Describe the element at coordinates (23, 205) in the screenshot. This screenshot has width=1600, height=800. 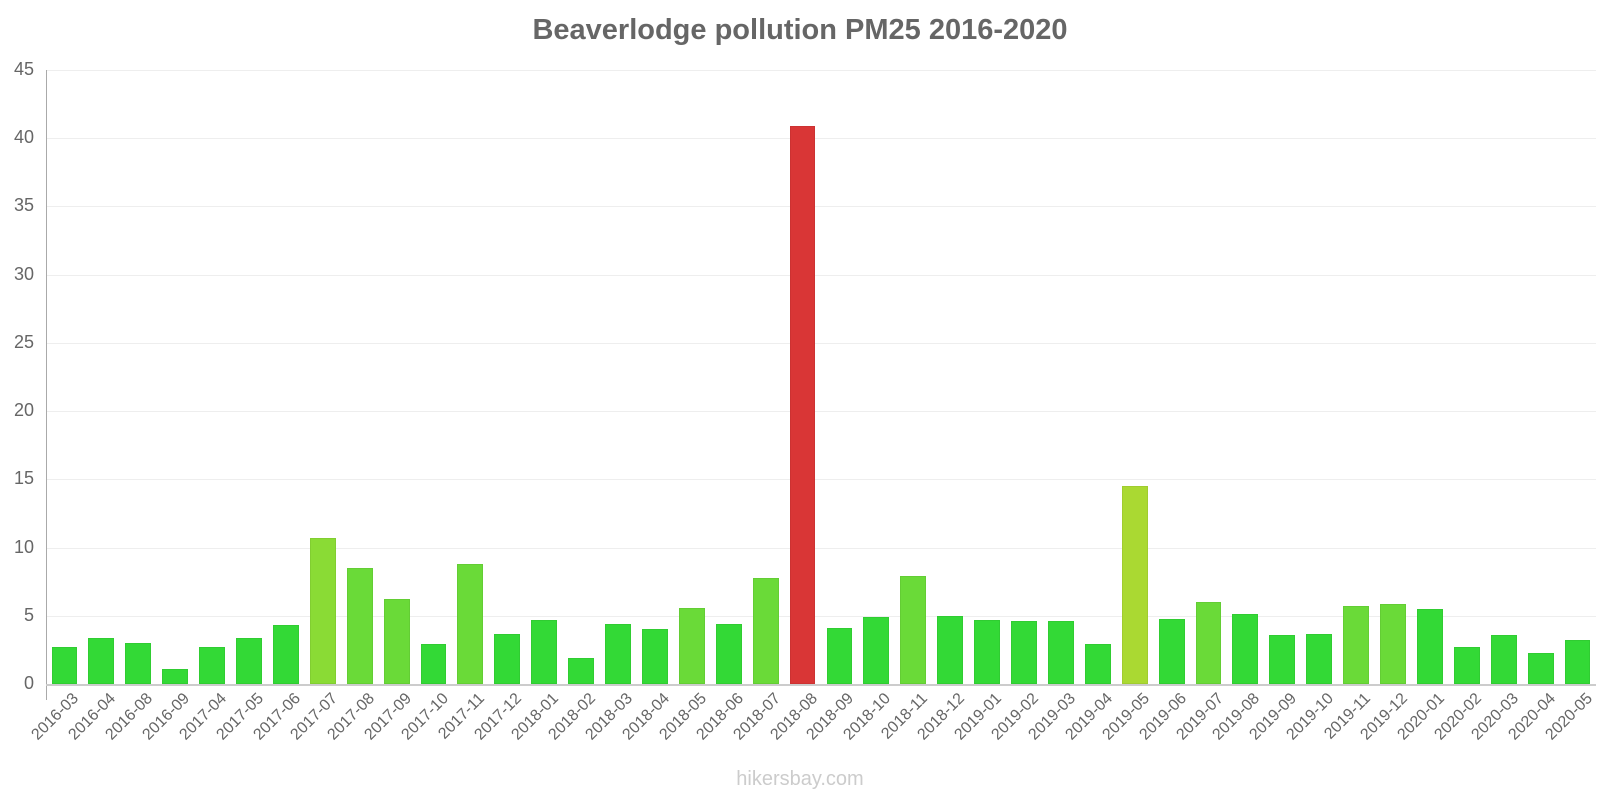
I see `y-tick-label: 35` at that location.